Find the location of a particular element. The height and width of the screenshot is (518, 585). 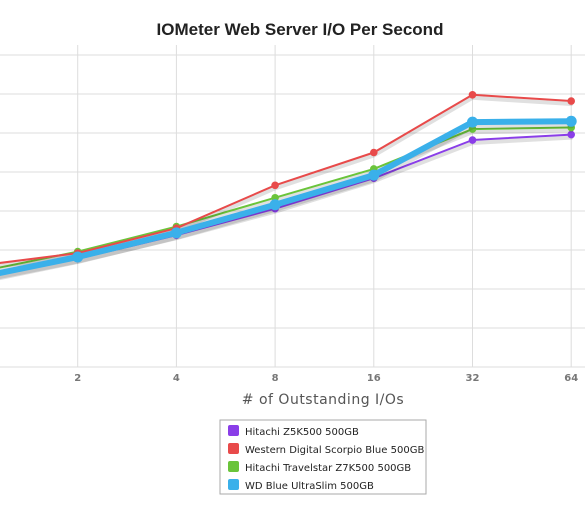

x-tick-label: 8 is located at coordinates (275, 378).